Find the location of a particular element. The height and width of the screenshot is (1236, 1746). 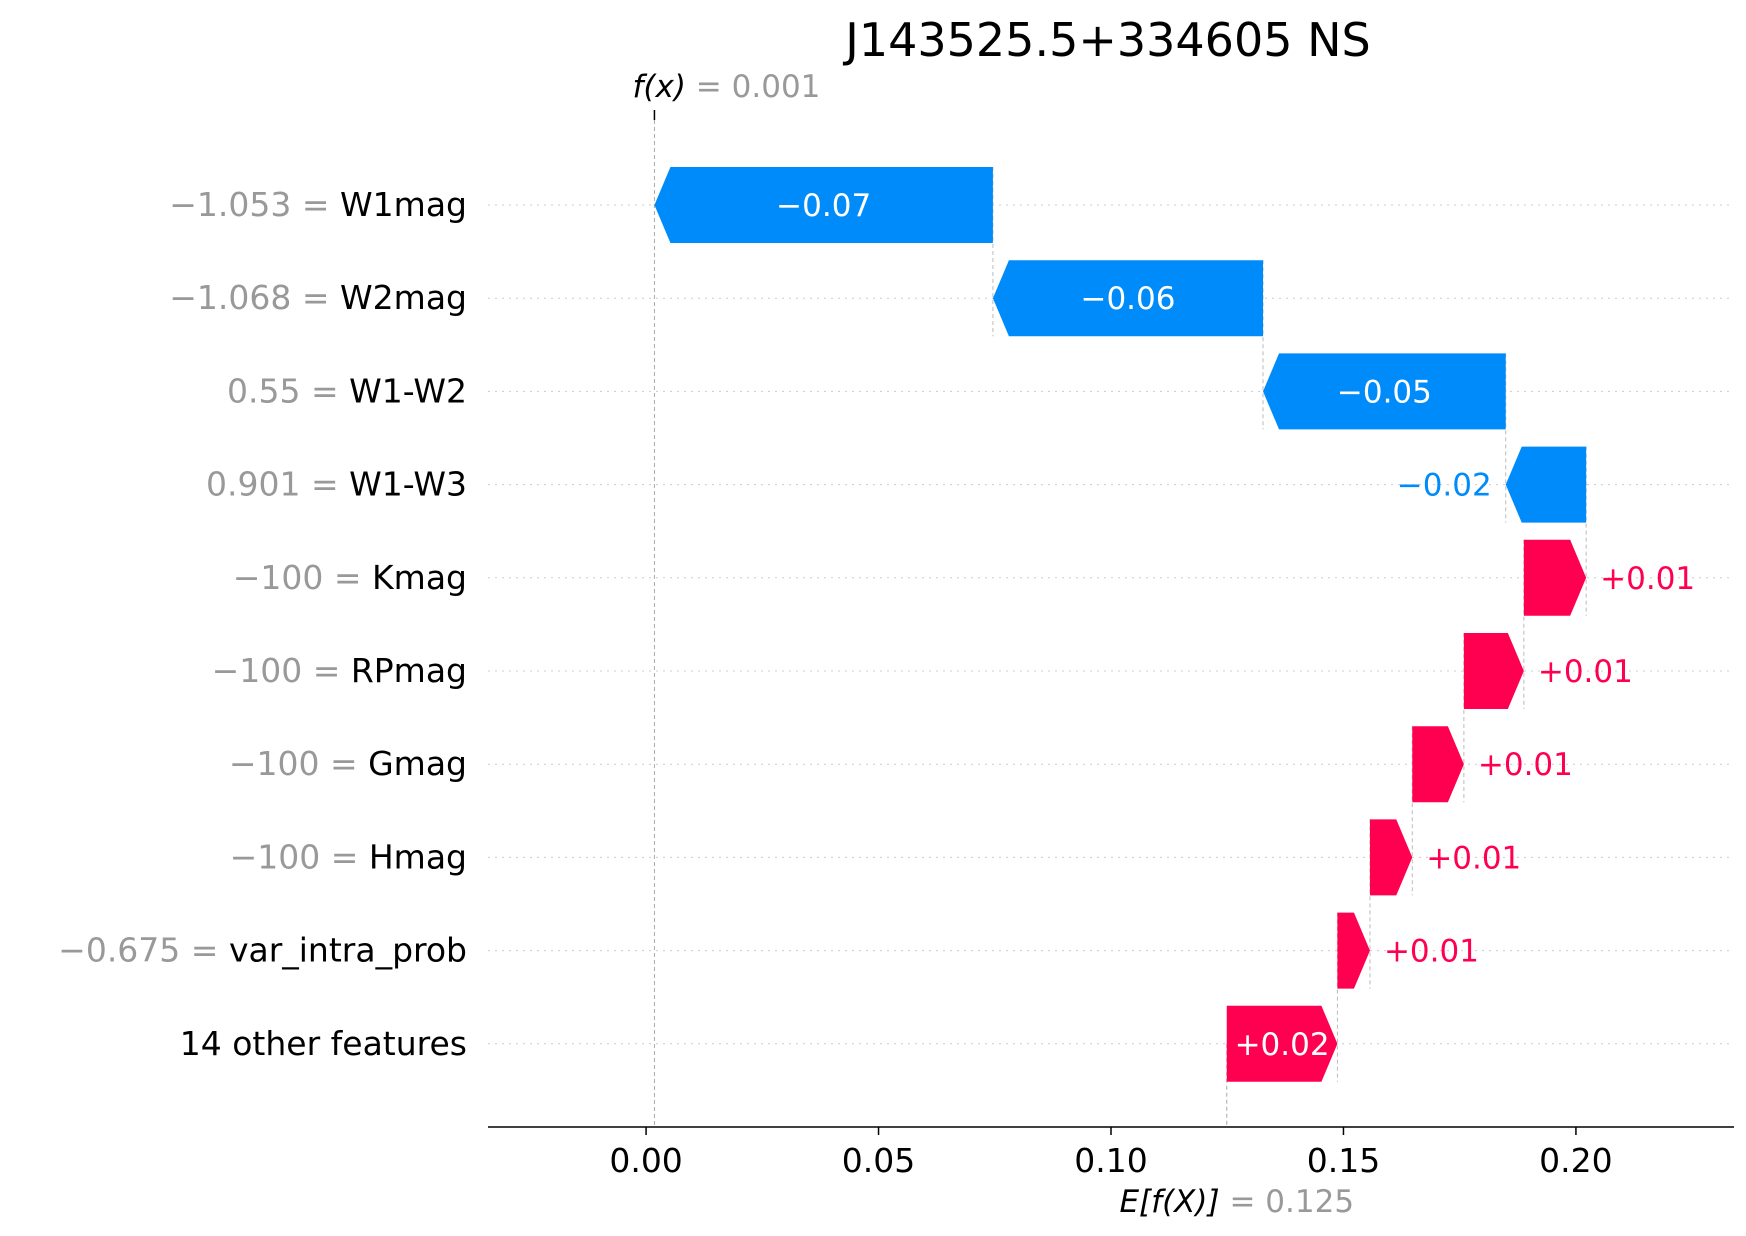

bar-value-label: −0.05 is located at coordinates (1384, 392).